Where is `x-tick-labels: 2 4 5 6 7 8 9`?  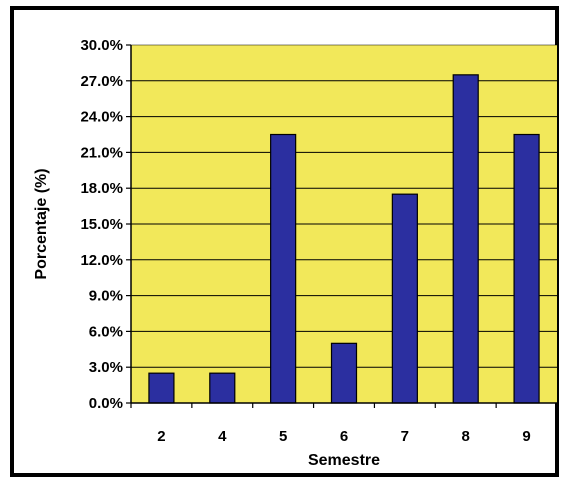 x-tick-labels: 2 4 5 6 7 8 9 is located at coordinates (330, 424).